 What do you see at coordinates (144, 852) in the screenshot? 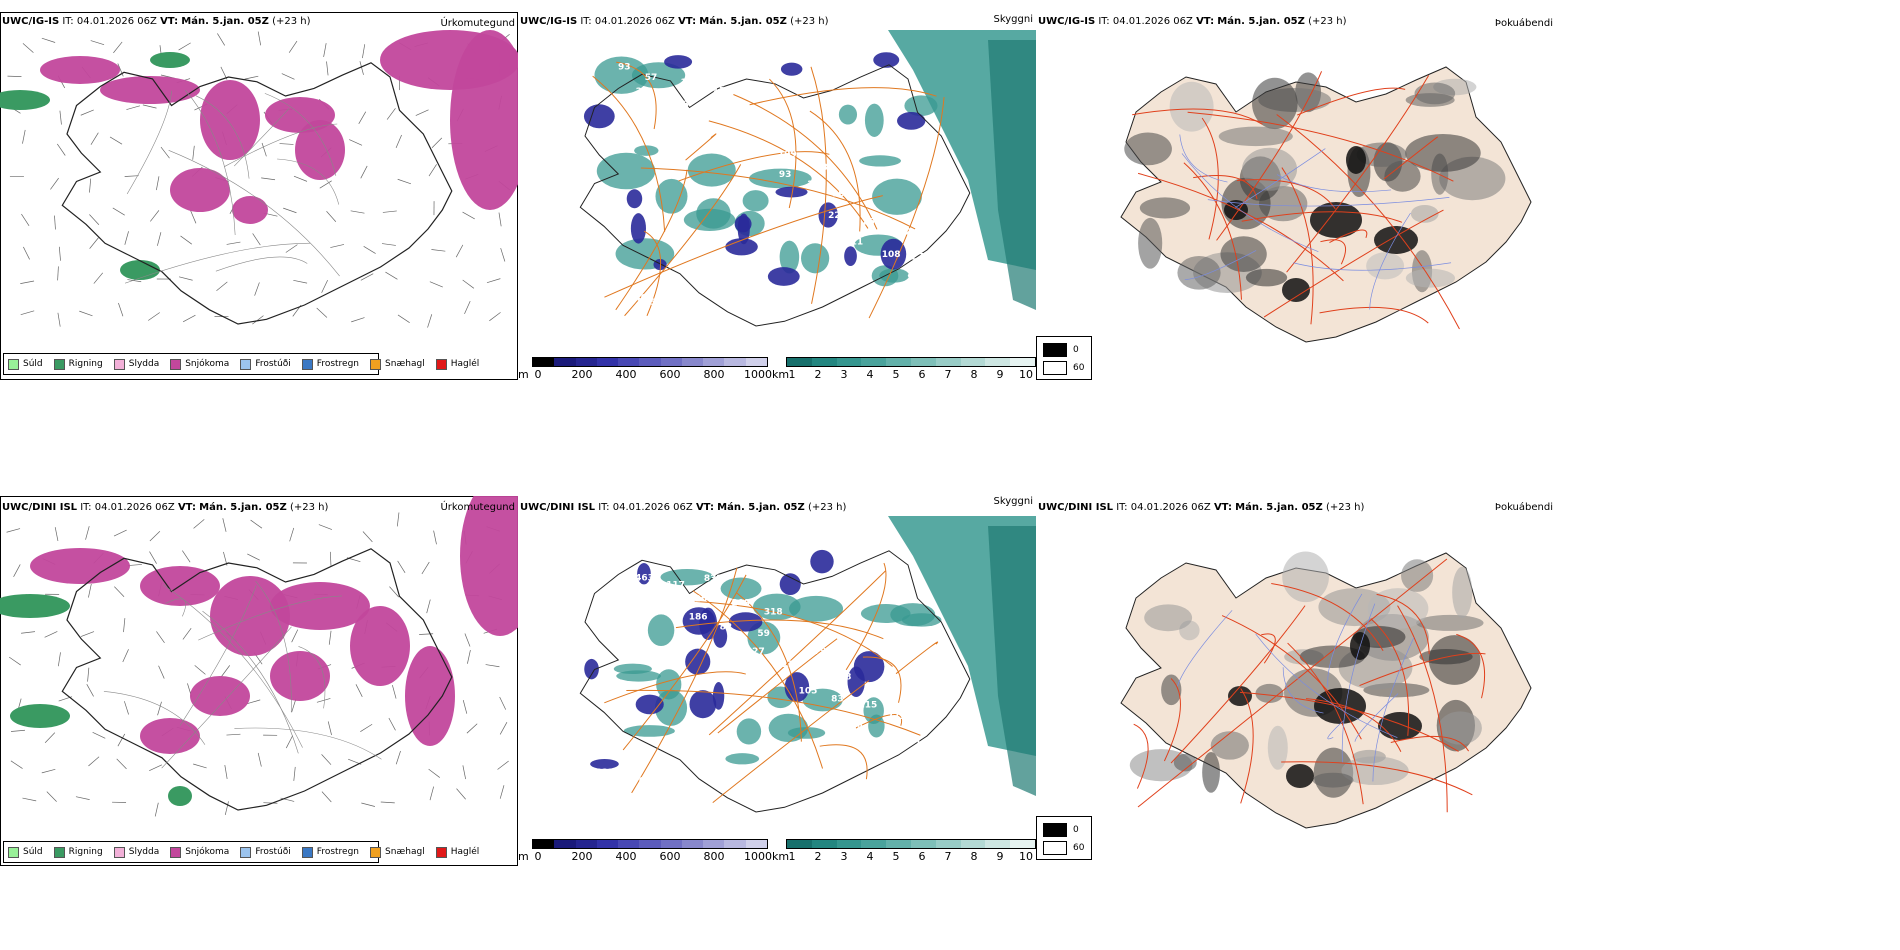
I see `legend-label: Slydda` at bounding box center [144, 852].